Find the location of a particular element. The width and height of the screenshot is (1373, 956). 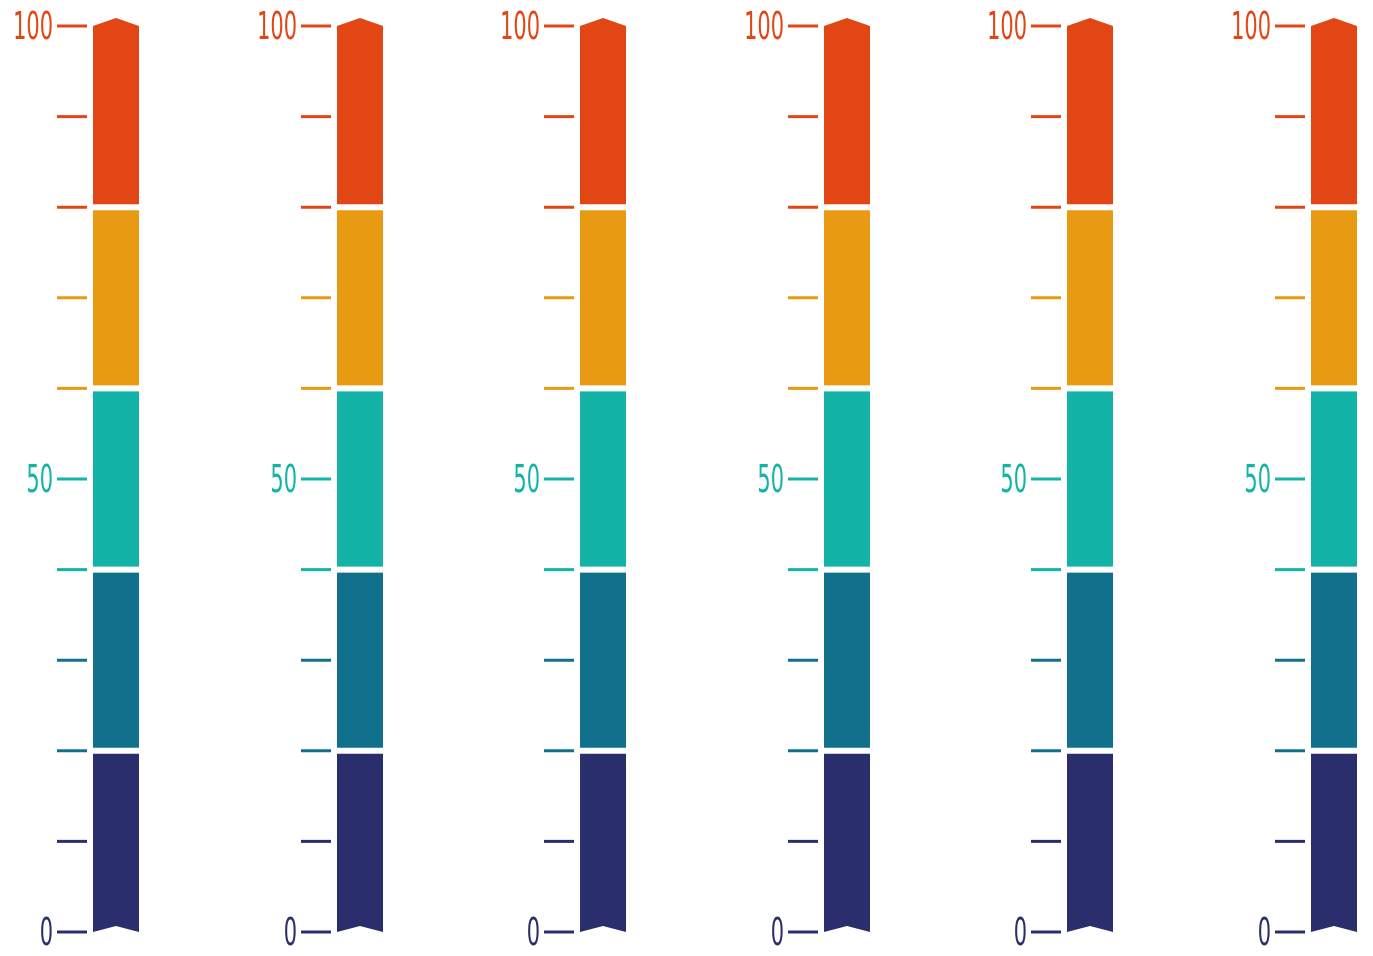

gauge-3: 100 50 0 is located at coordinates (563, 480).